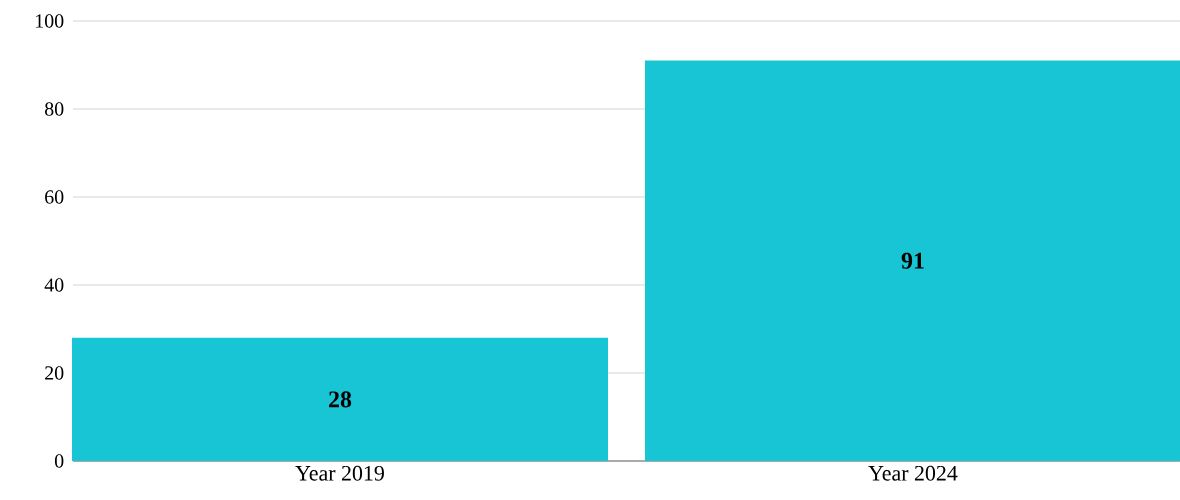  Describe the element at coordinates (50, 21) in the screenshot. I see `y-tick-label: 100` at that location.